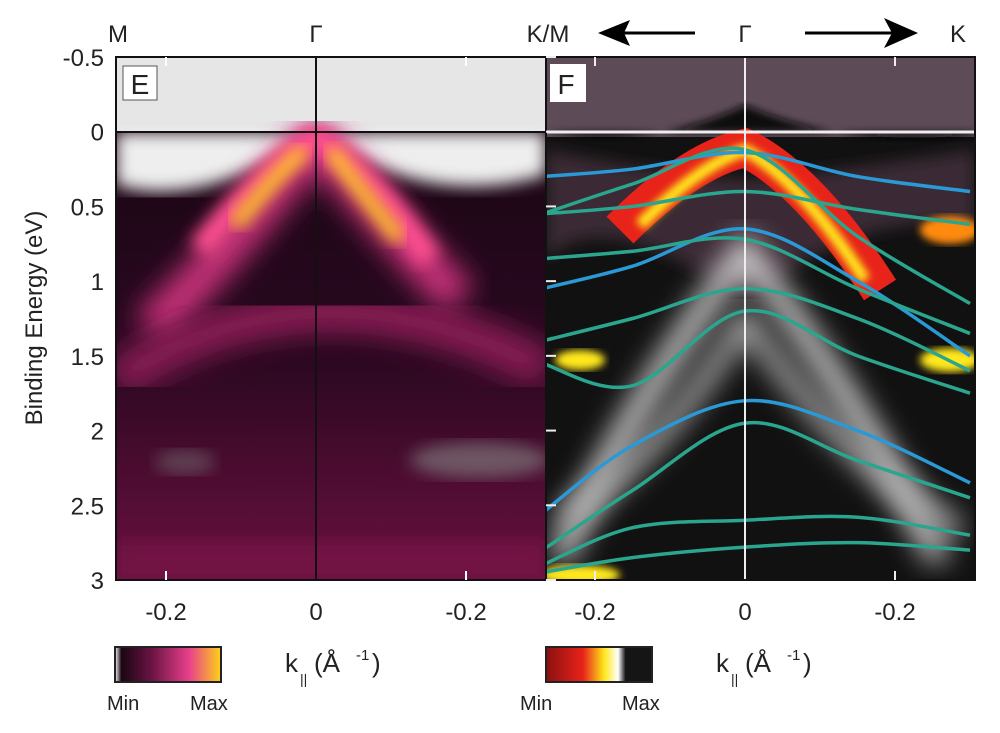 This screenshot has width=1000, height=733. I want to click on panel-label-e: E, so click(140, 84).